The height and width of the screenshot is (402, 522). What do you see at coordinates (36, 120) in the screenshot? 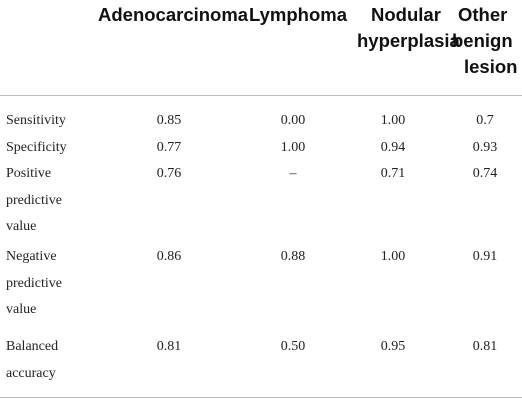
I see `row-label-sensitivity: Sensitivity` at bounding box center [36, 120].